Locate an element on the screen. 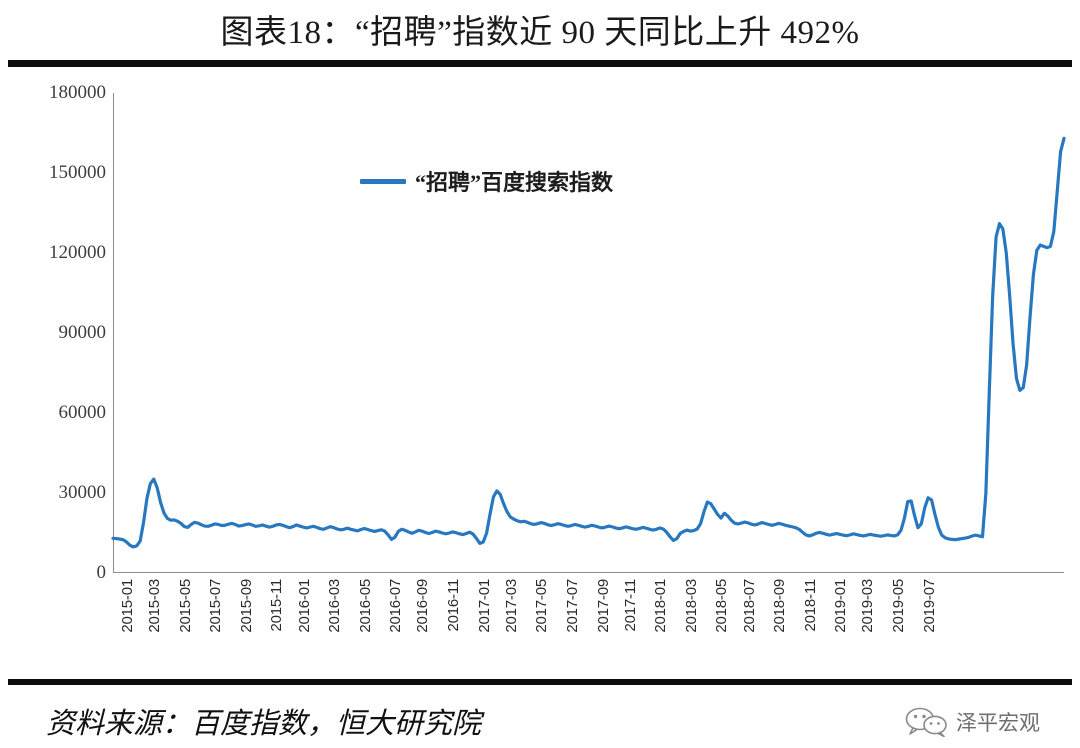 Image resolution: width=1080 pixels, height=748 pixels. x-tick-label: 2018-09 is located at coordinates (780, 606).